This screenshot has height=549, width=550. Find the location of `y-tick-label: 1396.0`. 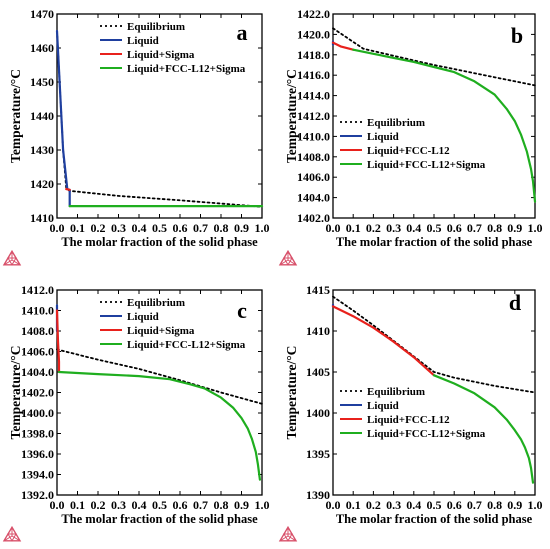

y-tick-label: 1396.0 is located at coordinates (37, 454).